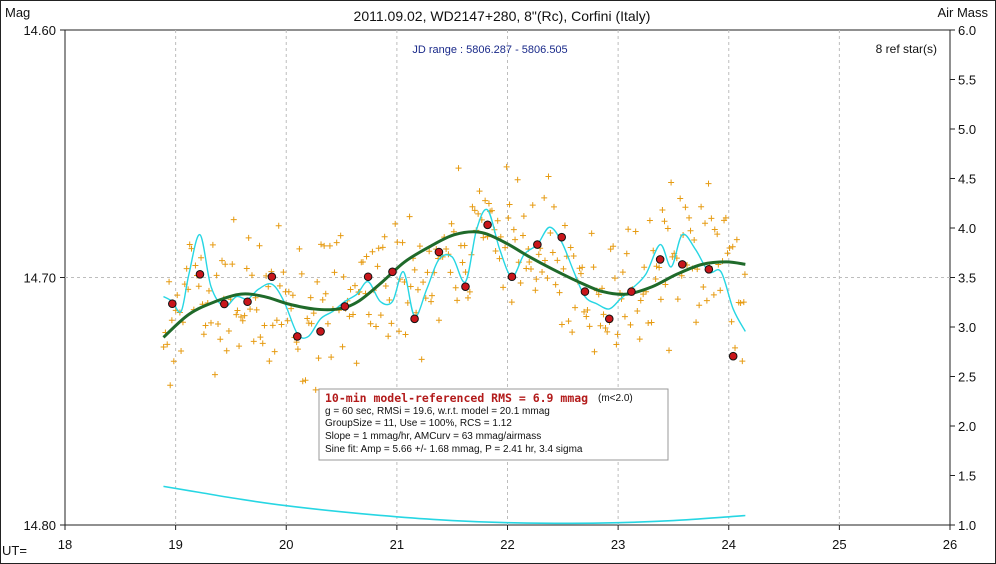  Describe the element at coordinates (906, 49) in the screenshot. I see `ref-stars: 8 ref star(s)` at that location.